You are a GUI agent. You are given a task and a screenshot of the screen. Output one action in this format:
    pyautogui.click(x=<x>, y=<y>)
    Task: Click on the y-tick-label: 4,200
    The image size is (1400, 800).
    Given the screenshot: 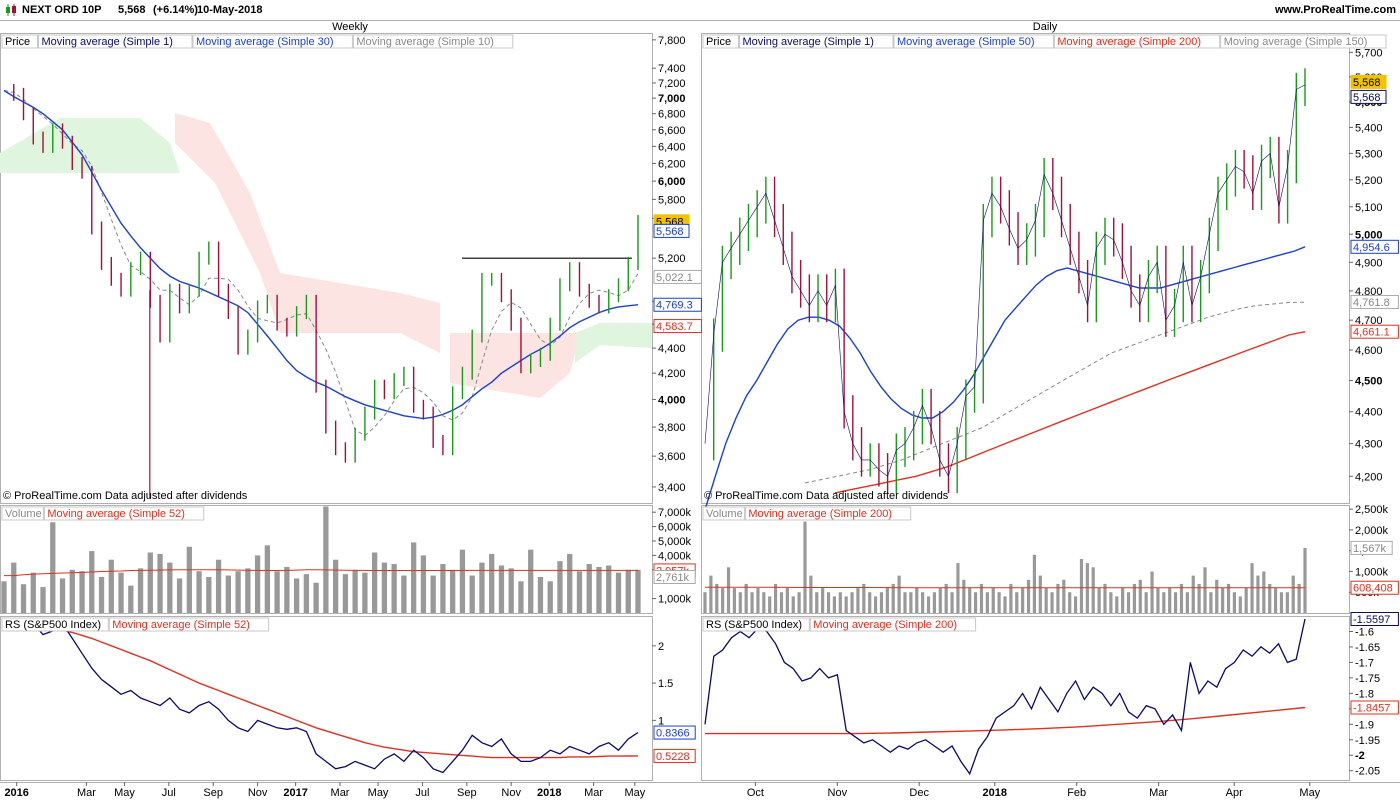 What is the action you would take?
    pyautogui.click(x=1369, y=477)
    